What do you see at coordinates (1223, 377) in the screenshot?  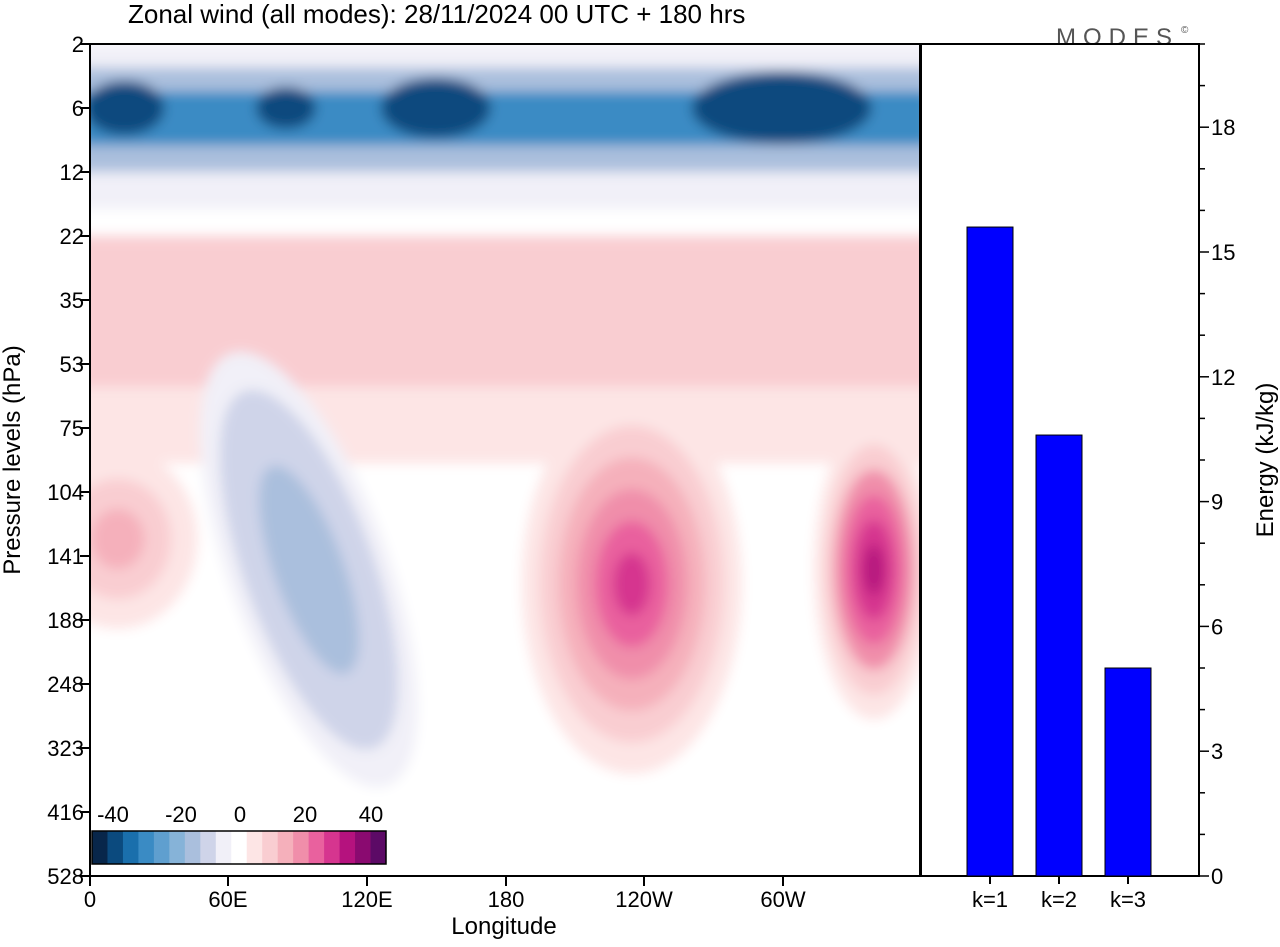 I see `energy-tick-label: 12` at bounding box center [1223, 377].